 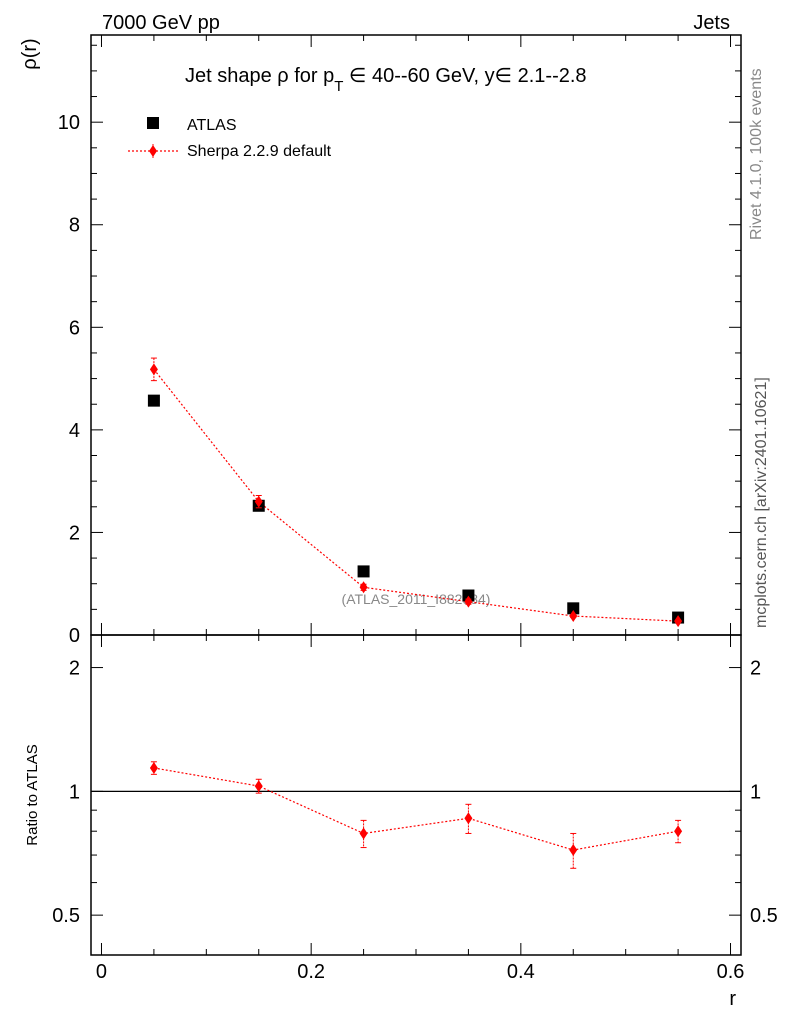 What do you see at coordinates (764, 916) in the screenshot?
I see `y-tick-label-ratio-right: 0.5` at bounding box center [764, 916].